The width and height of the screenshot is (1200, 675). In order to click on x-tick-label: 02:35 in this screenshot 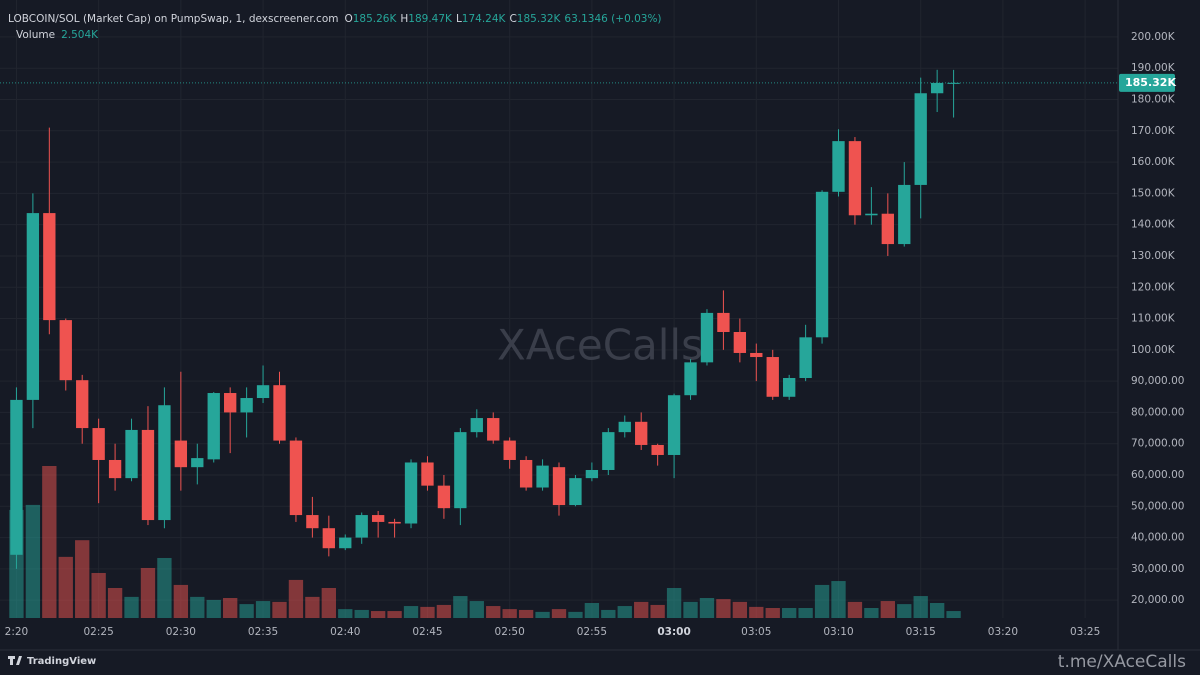, I will do `click(263, 632)`.